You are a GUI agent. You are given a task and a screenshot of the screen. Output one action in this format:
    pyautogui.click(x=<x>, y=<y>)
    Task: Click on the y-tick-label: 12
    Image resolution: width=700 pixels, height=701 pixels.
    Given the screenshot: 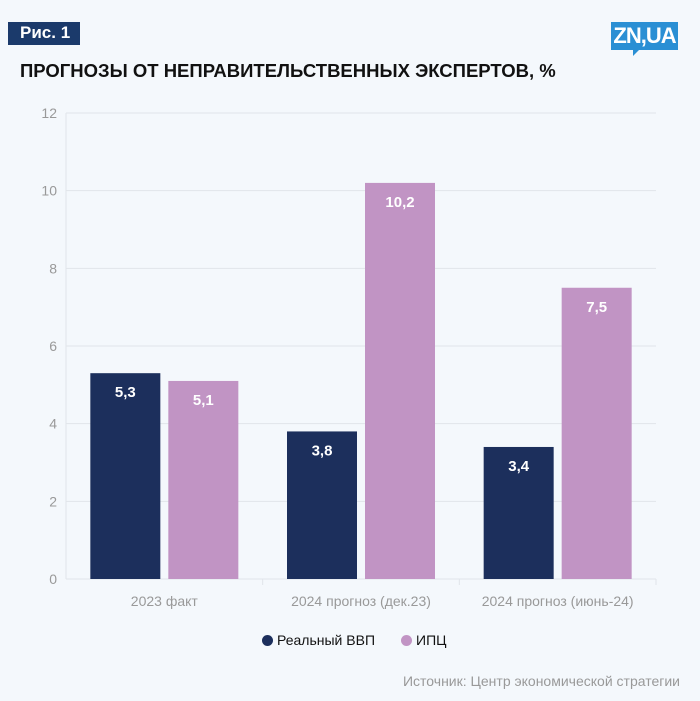 What is the action you would take?
    pyautogui.click(x=49, y=113)
    